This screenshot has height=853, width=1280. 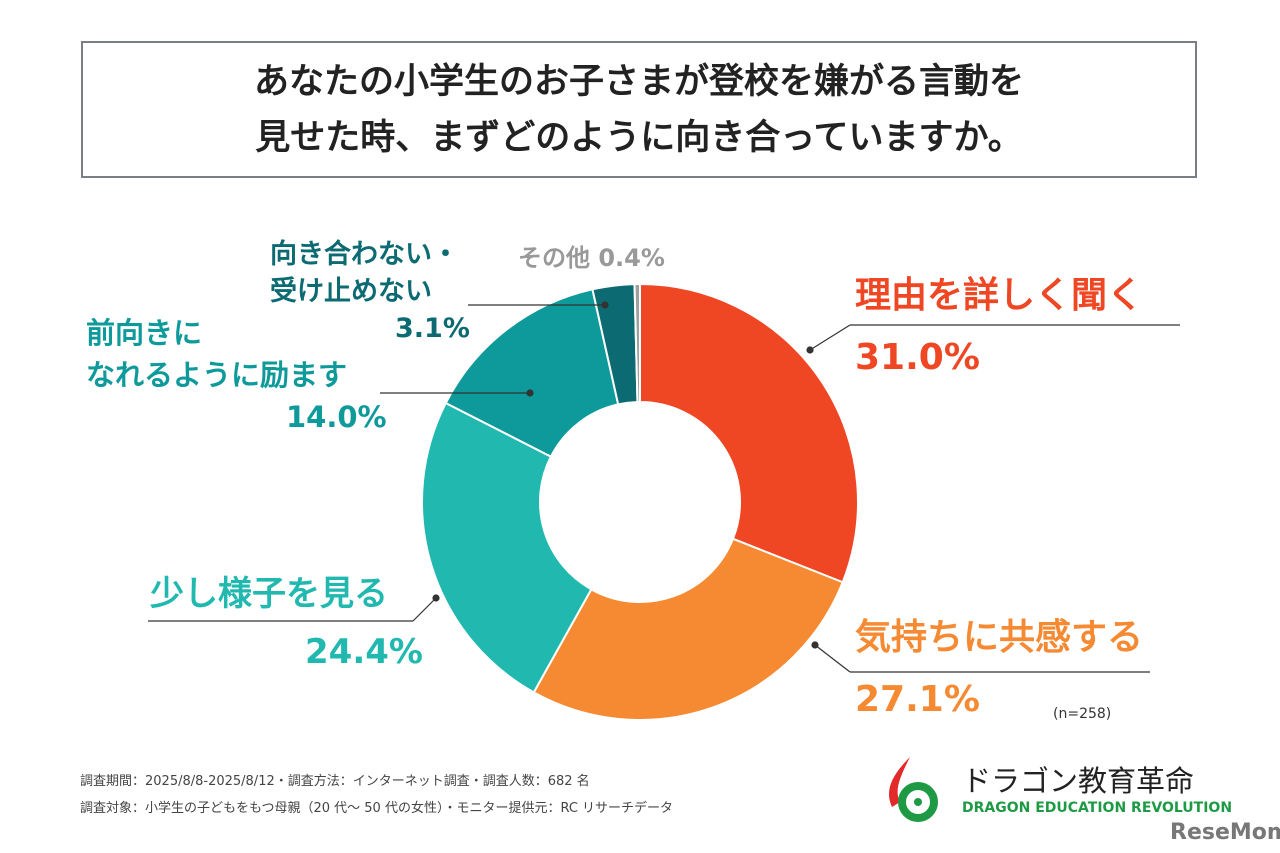 What do you see at coordinates (1082, 714) in the screenshot?
I see `sample-size: (n=258)` at bounding box center [1082, 714].